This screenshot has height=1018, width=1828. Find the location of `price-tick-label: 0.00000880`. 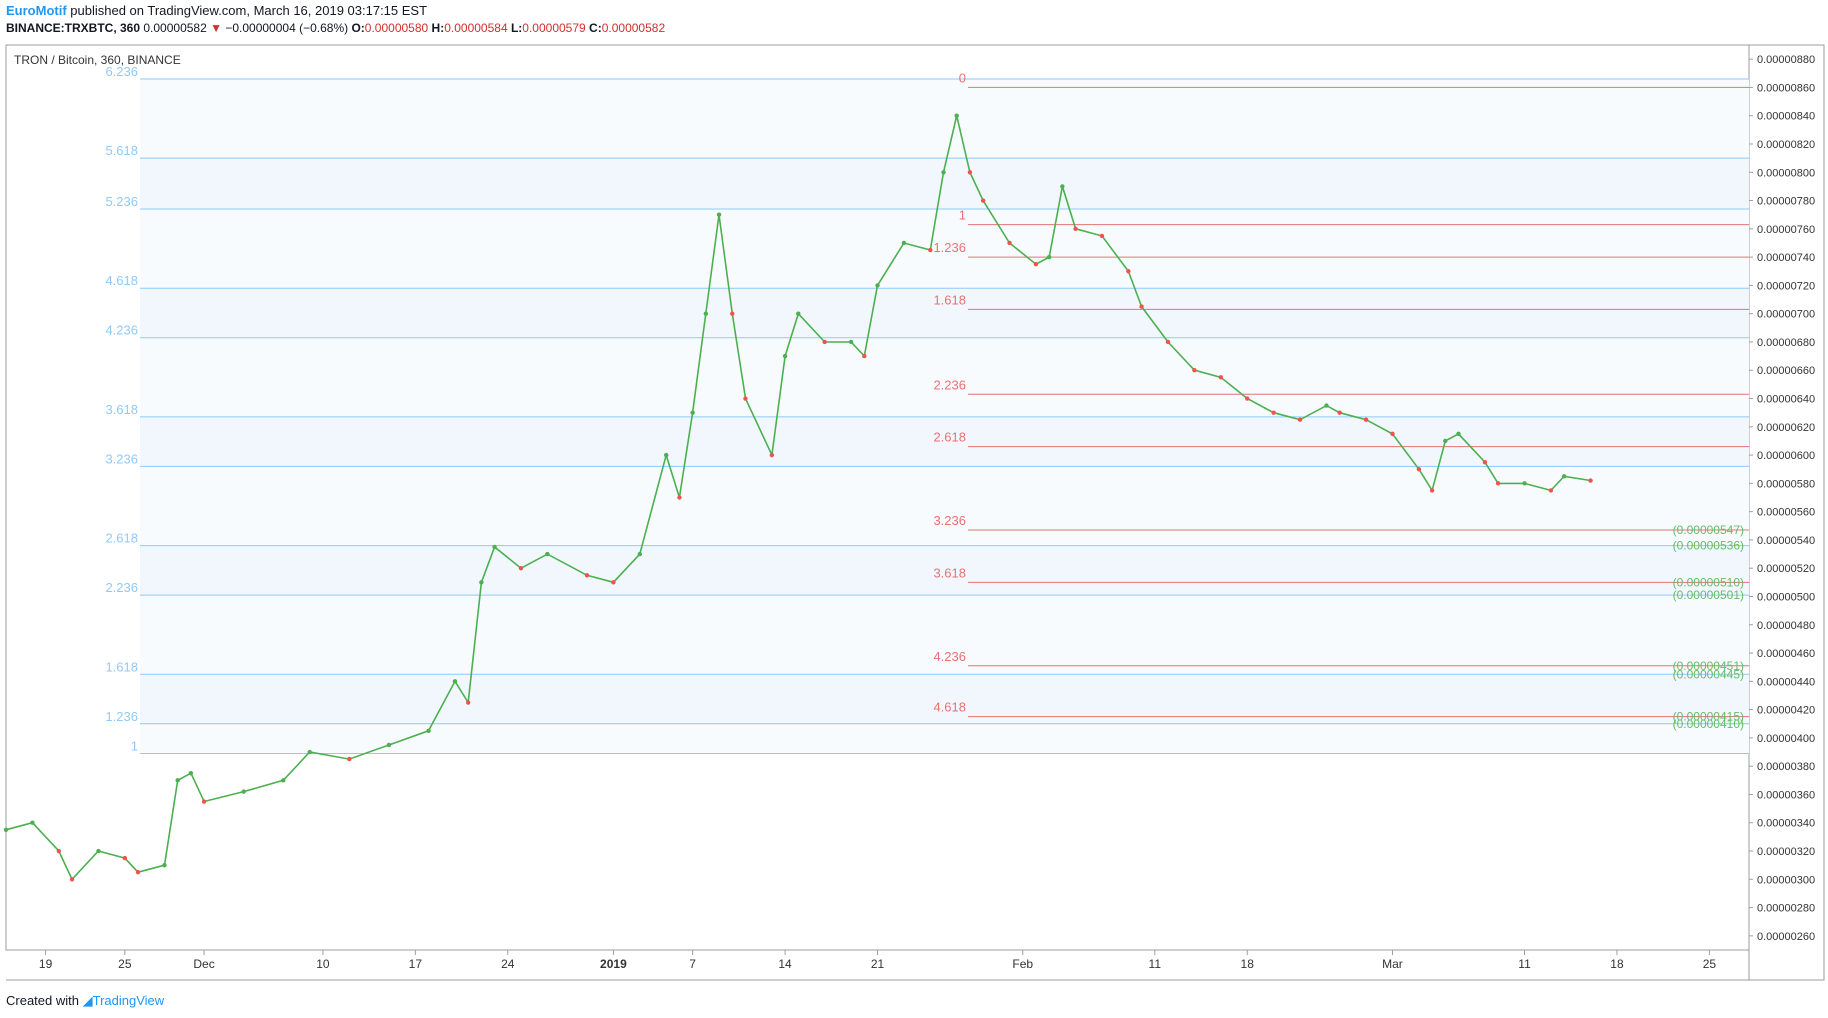

price-tick-label: 0.00000880 is located at coordinates (1786, 60).